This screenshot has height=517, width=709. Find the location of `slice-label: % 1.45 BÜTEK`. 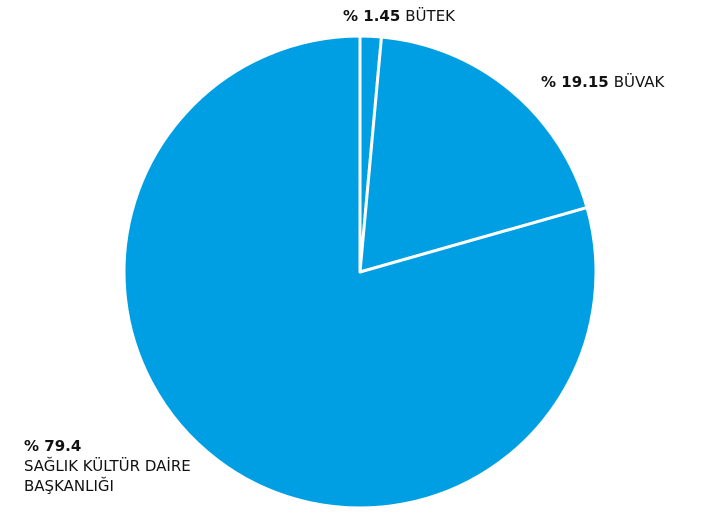

slice-label: % 1.45 BÜTEK is located at coordinates (399, 16).